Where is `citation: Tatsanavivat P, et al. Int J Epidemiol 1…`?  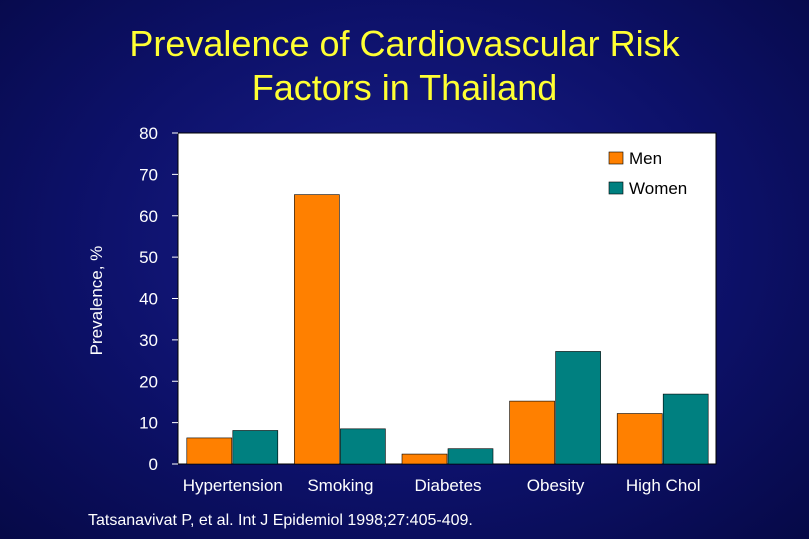
citation: Tatsanavivat P, et al. Int J Epidemiol 1… is located at coordinates (280, 520).